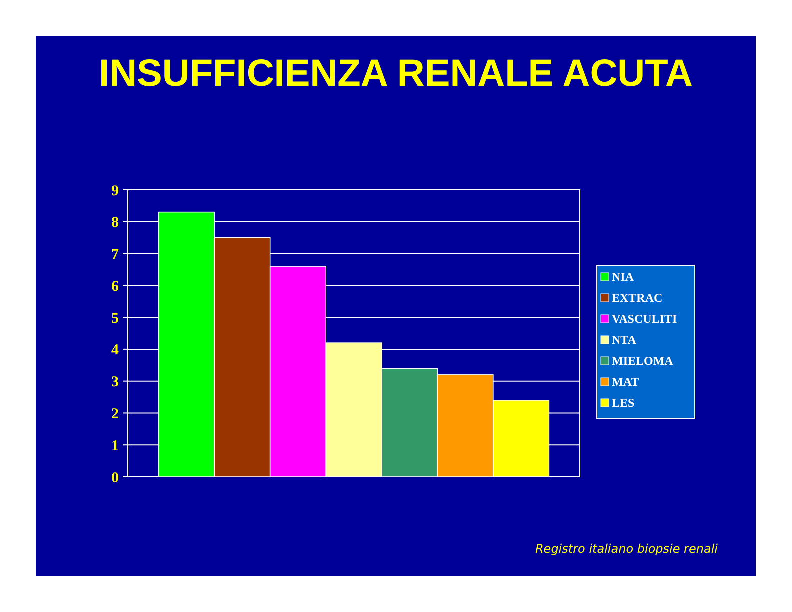 The width and height of the screenshot is (792, 612). What do you see at coordinates (115, 478) in the screenshot?
I see `y-tick-label: 0` at bounding box center [115, 478].